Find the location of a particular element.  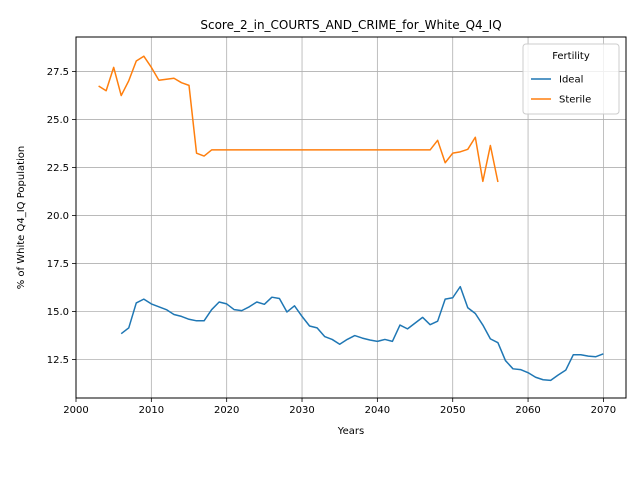

legend-box is located at coordinates (571, 79).